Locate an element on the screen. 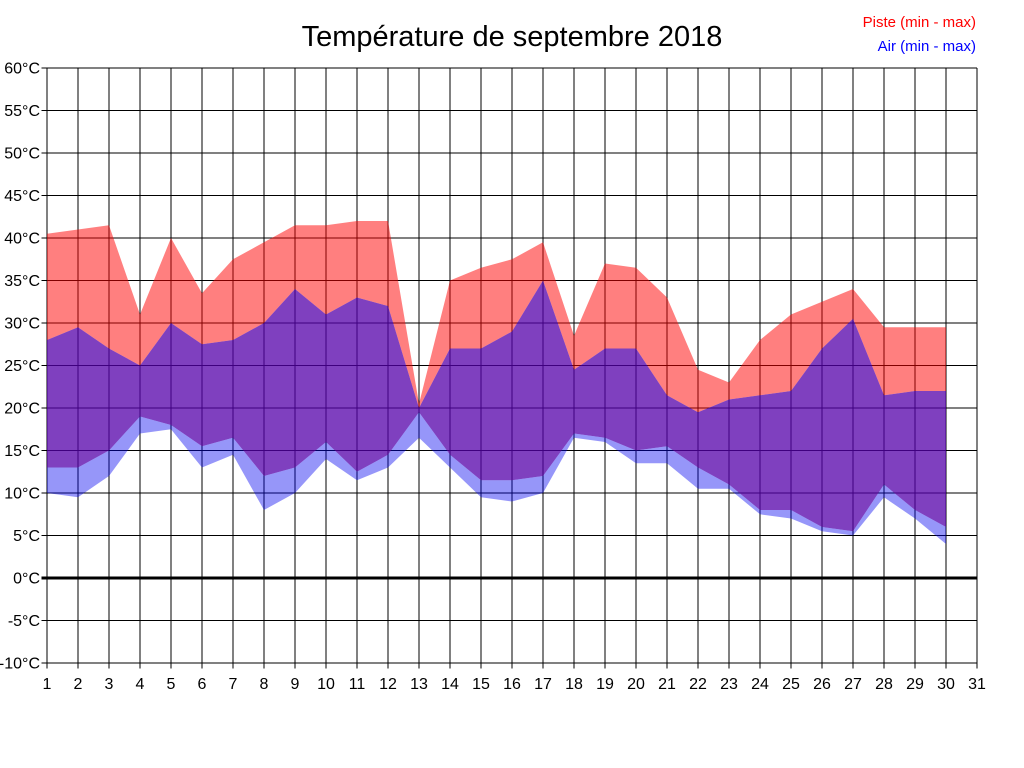  x-tick-label-26: 26 is located at coordinates (822, 684).